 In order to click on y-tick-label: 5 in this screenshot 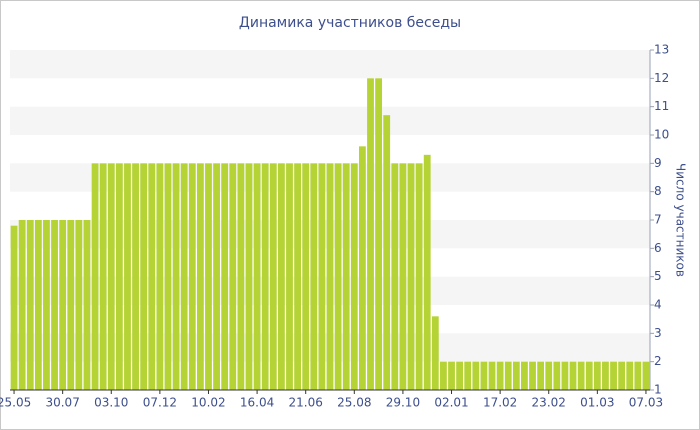, I will do `click(658, 276)`.